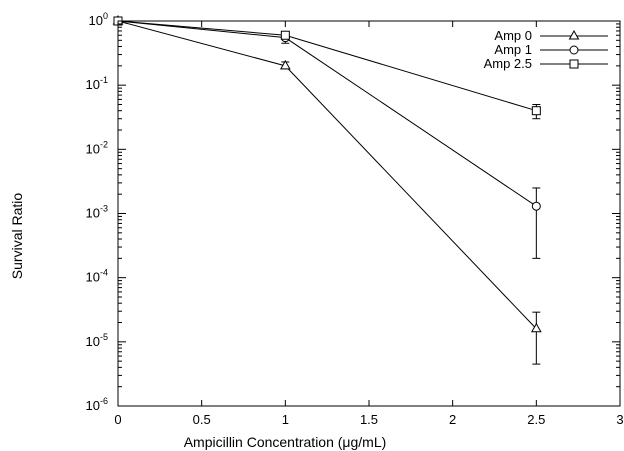  What do you see at coordinates (513, 35) in the screenshot?
I see `legend-label: Amp 0` at bounding box center [513, 35].